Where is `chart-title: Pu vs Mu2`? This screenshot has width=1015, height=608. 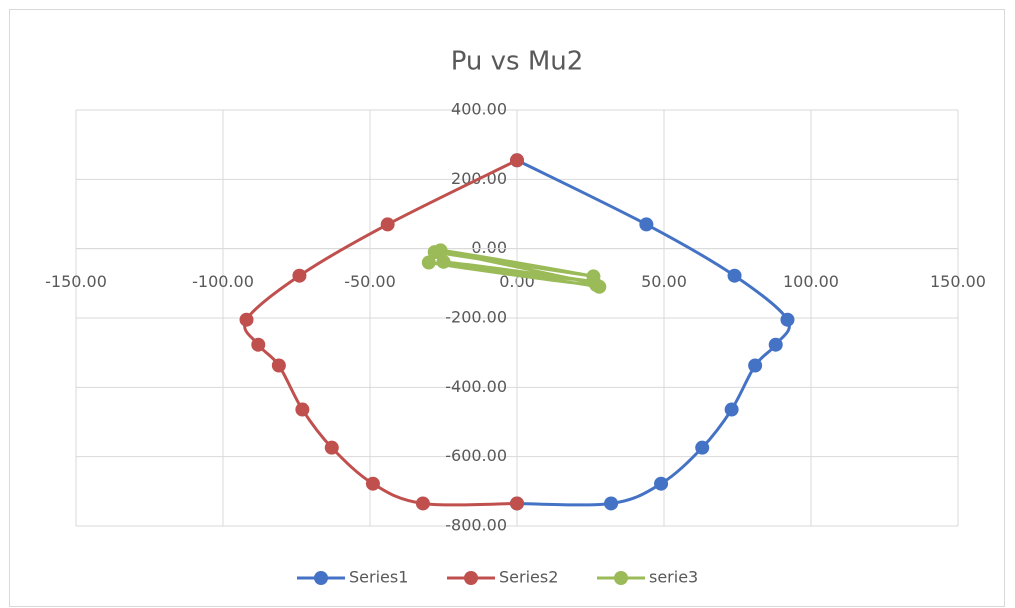 chart-title: Pu vs Mu2 is located at coordinates (517, 62).